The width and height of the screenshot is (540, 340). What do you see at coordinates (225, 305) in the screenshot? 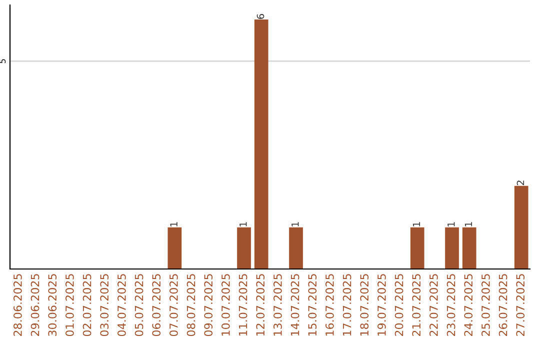
I see `x-tick-label: 10.07.2025` at bounding box center [225, 305].